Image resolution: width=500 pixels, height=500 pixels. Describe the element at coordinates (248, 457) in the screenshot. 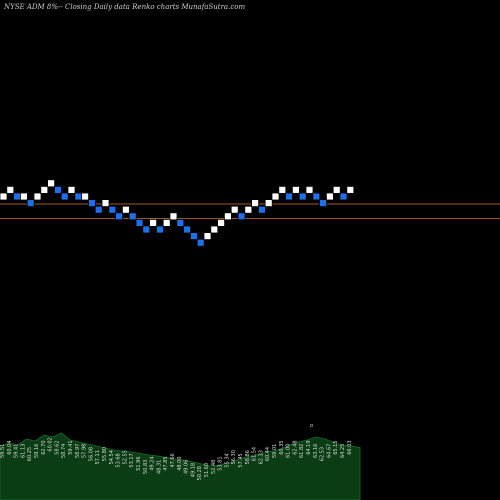

I see `price-label: 58.86` at that location.